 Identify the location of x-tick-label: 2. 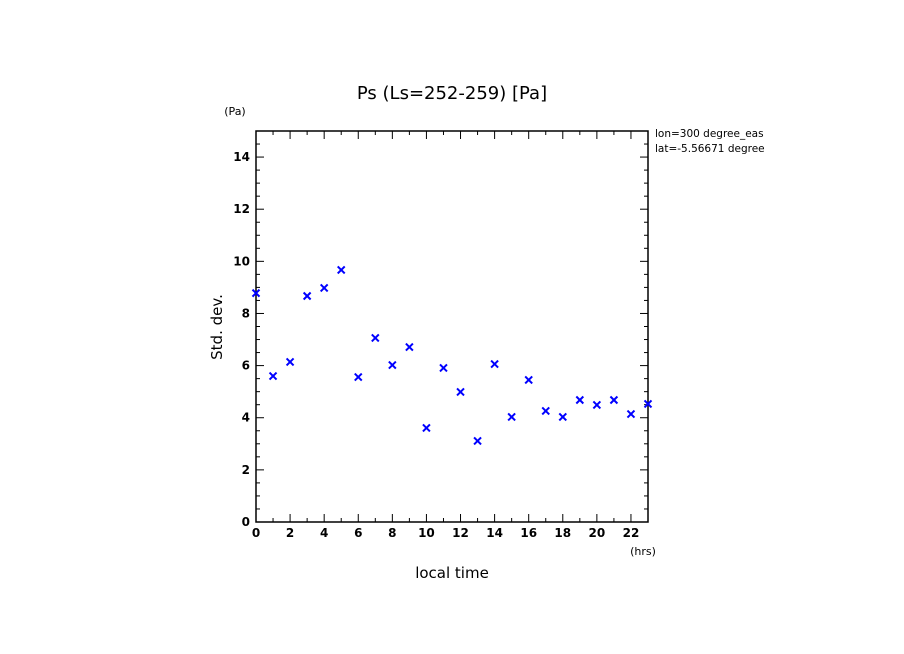
(290, 533).